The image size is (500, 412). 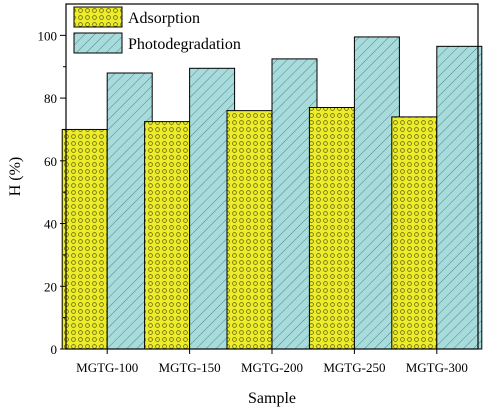 I want to click on x-tick-label: MGTG-300, so click(x=437, y=367).